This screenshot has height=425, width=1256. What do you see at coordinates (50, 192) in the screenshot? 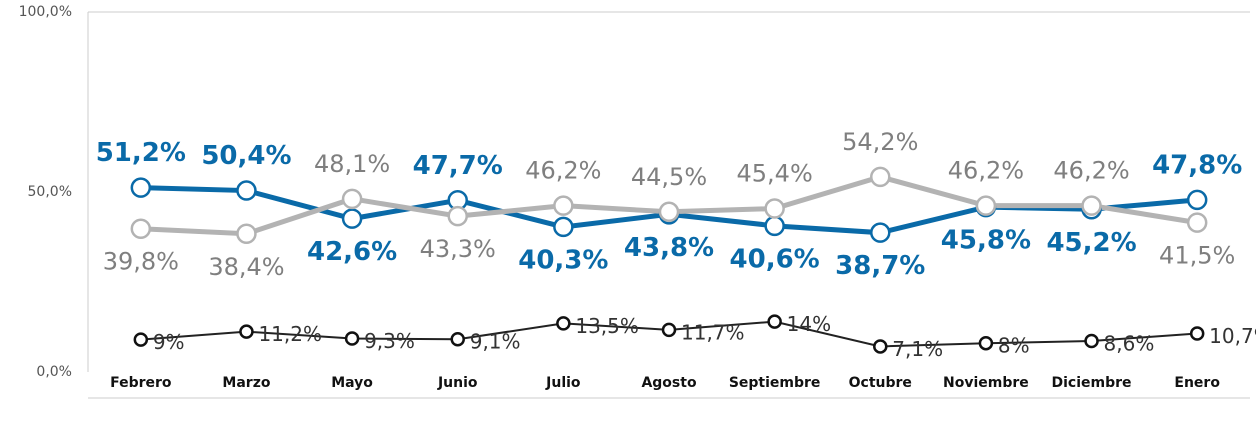
I see `y-tick-label: 50,0%` at bounding box center [50, 192].